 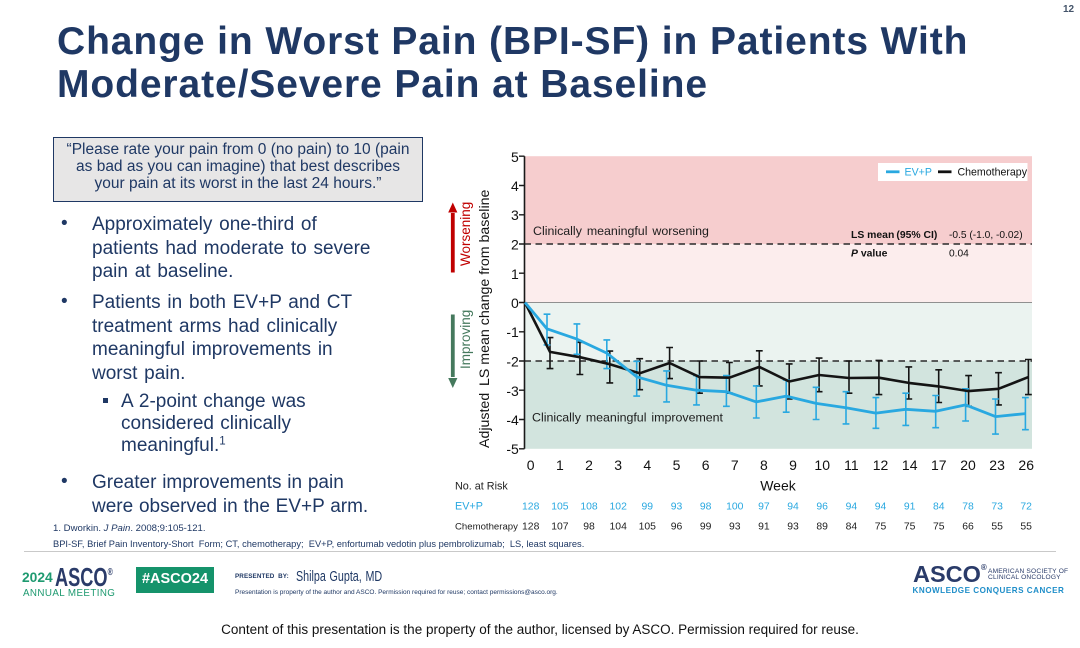 What do you see at coordinates (706, 465) in the screenshot?
I see `svg-text: 6` at bounding box center [706, 465].